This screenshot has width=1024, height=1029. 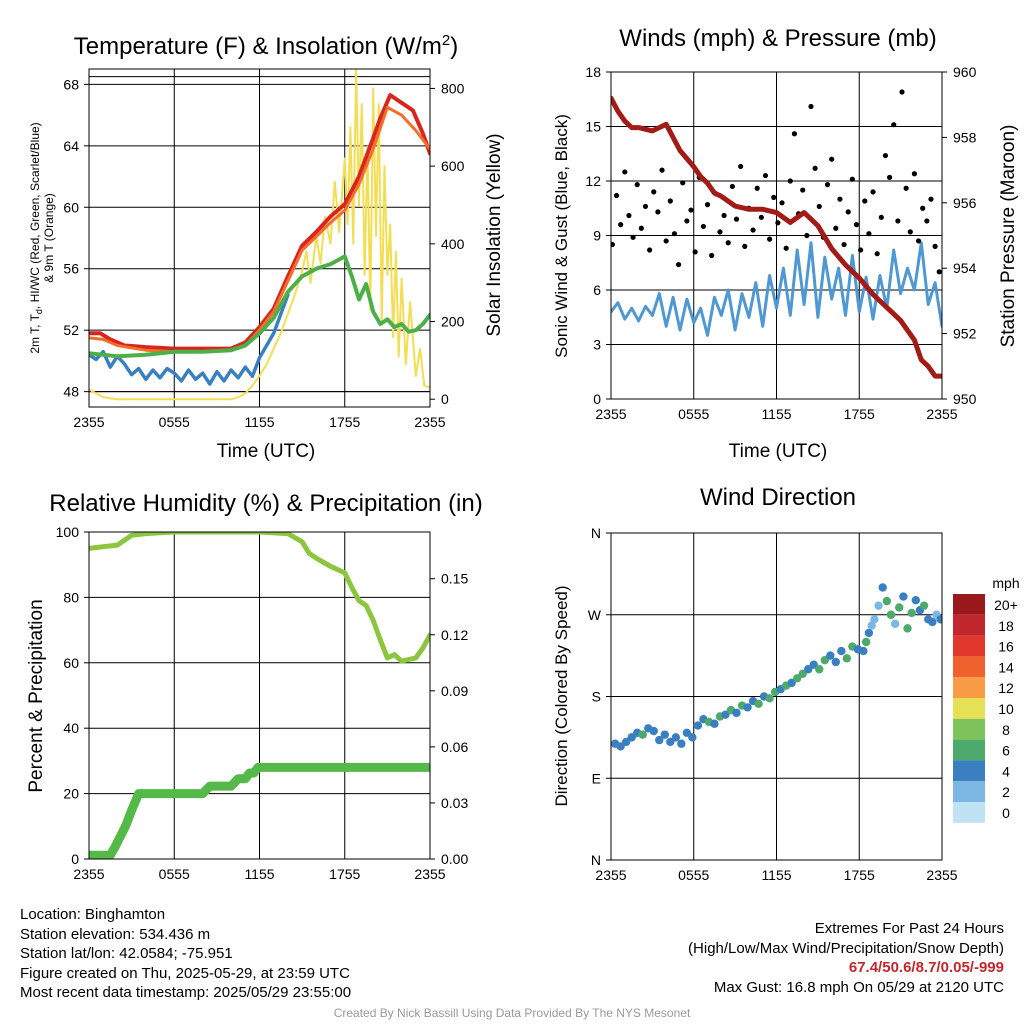 I want to click on temperature-x-axis-label: Time (UTC), so click(x=266, y=451).